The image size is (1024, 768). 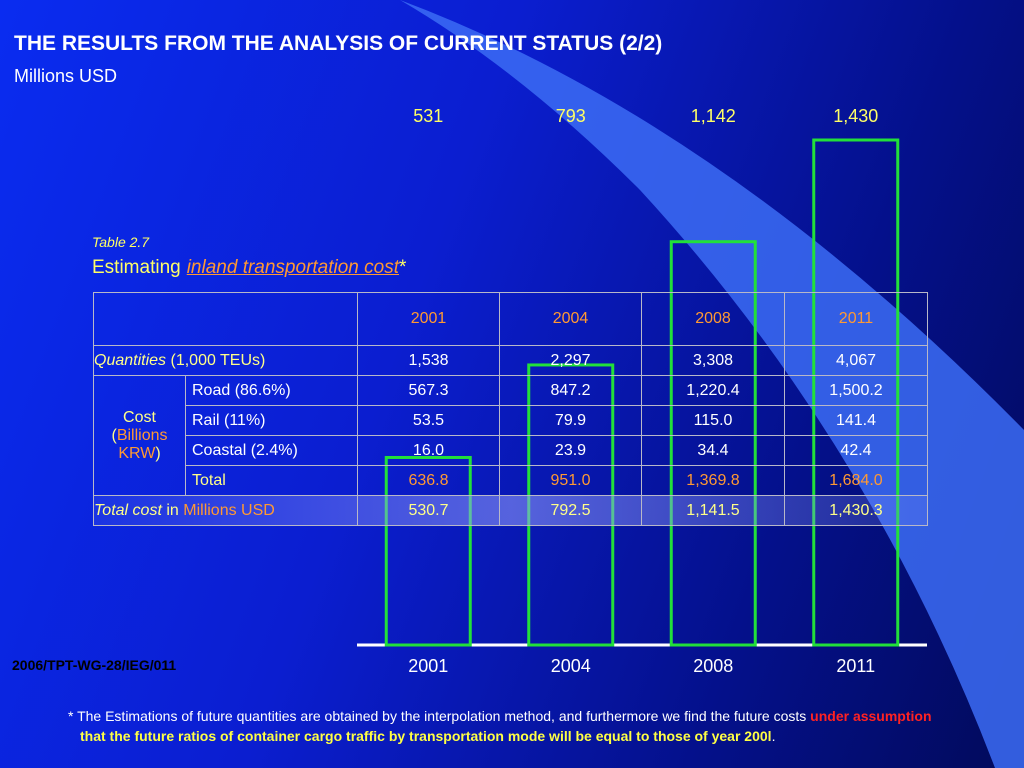 What do you see at coordinates (428, 420) in the screenshot?
I see `value-cell: 53.5` at bounding box center [428, 420].